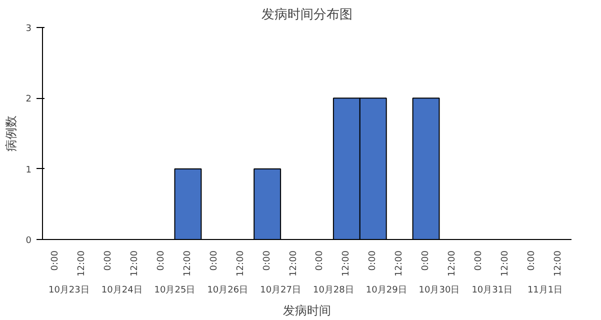  What do you see at coordinates (29, 241) in the screenshot?
I see `y-tick-label: 0` at bounding box center [29, 241].